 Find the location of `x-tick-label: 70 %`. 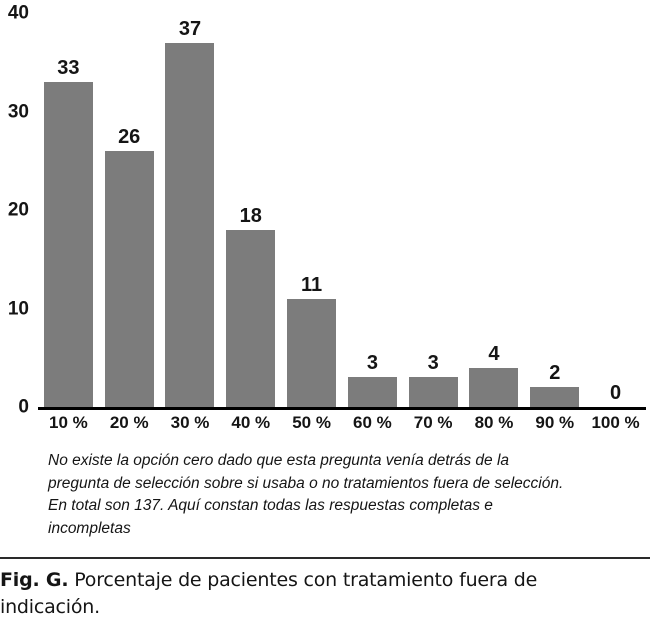

x-tick-label: 70 % is located at coordinates (433, 422).